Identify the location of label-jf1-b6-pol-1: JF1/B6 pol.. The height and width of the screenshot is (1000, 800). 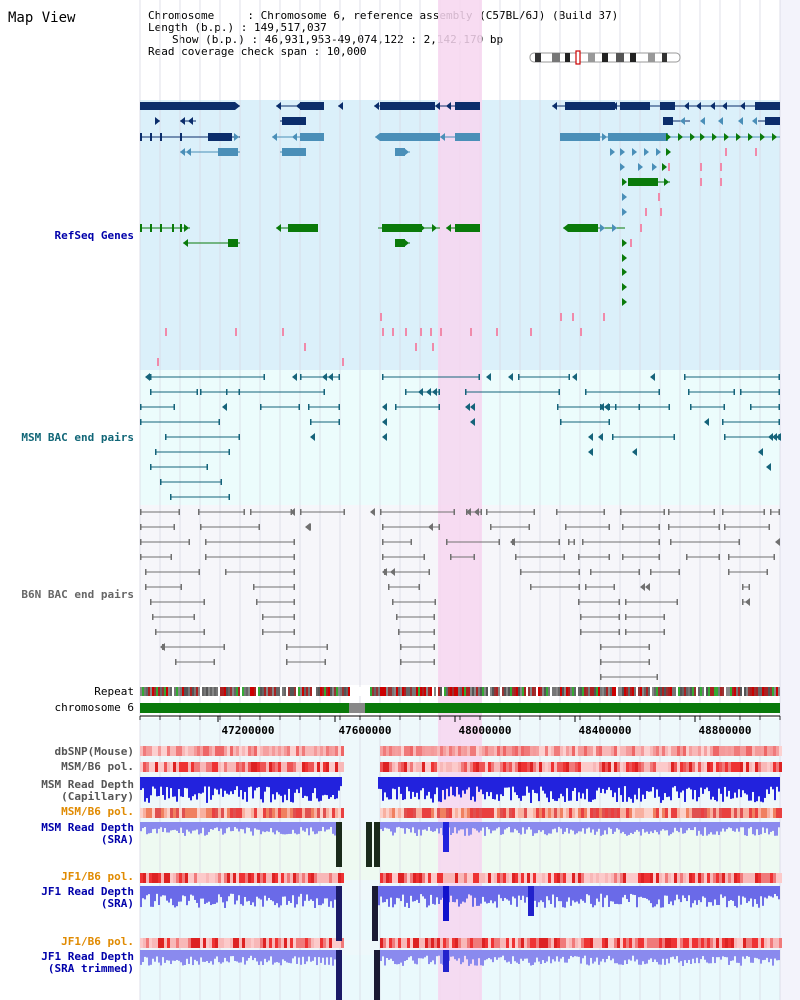
(97, 876).